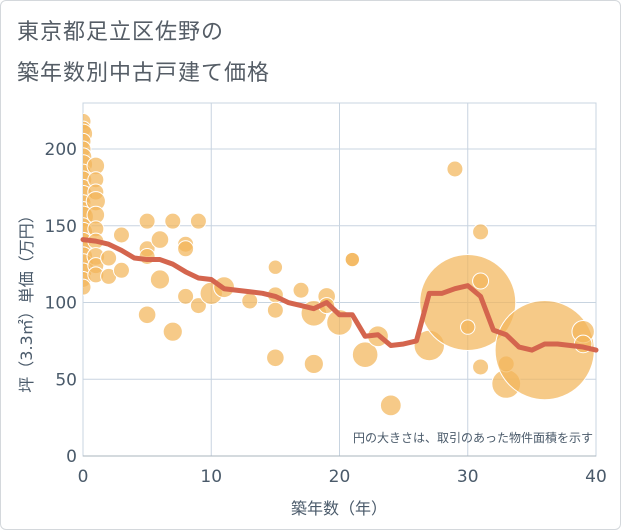 The image size is (621, 530). I want to click on size-note: 円の大きさは、取引のあった物件面積を示す, so click(473, 437).